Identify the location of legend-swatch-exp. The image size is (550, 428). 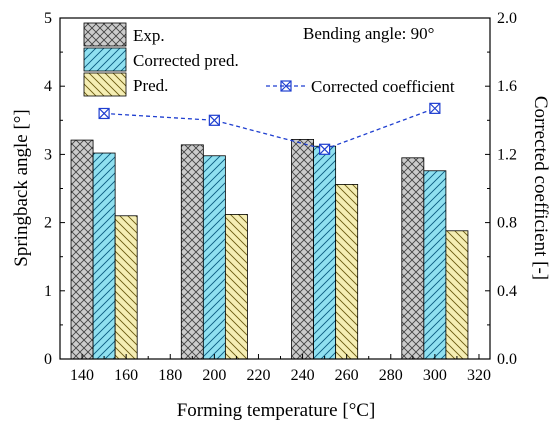
(105, 34).